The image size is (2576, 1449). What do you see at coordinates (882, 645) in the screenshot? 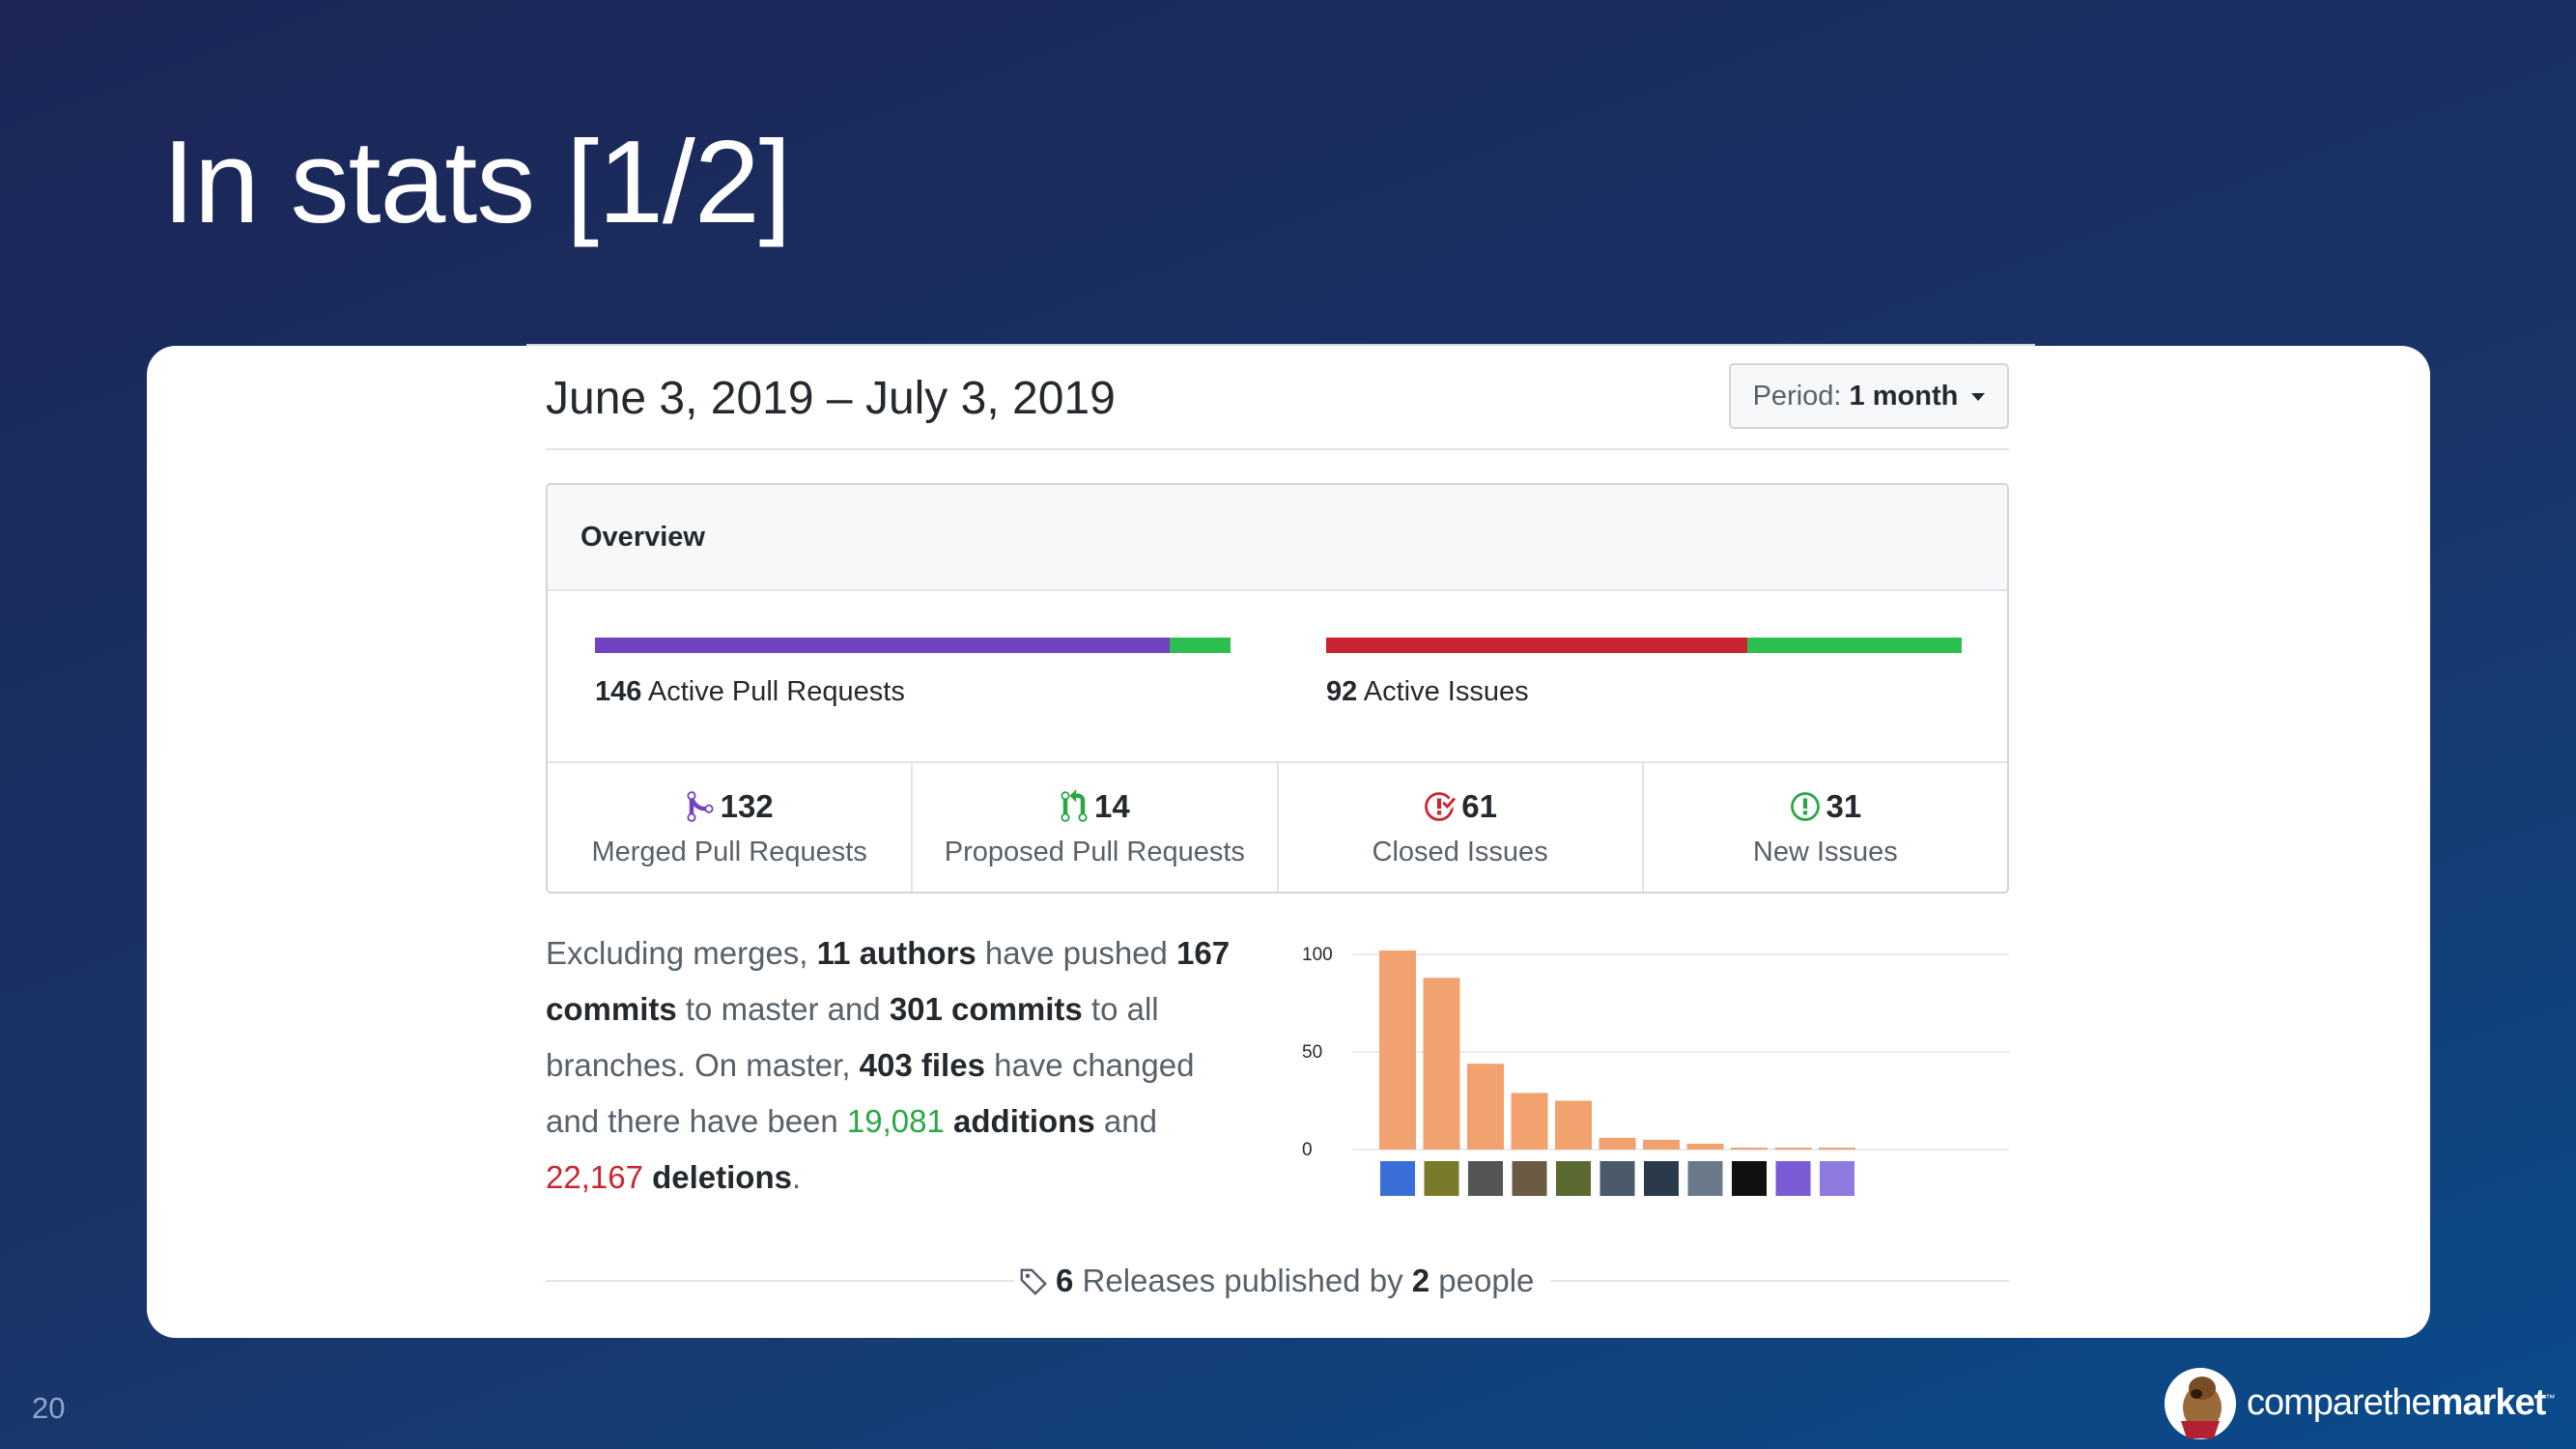
I see `pr-merged-segment` at bounding box center [882, 645].